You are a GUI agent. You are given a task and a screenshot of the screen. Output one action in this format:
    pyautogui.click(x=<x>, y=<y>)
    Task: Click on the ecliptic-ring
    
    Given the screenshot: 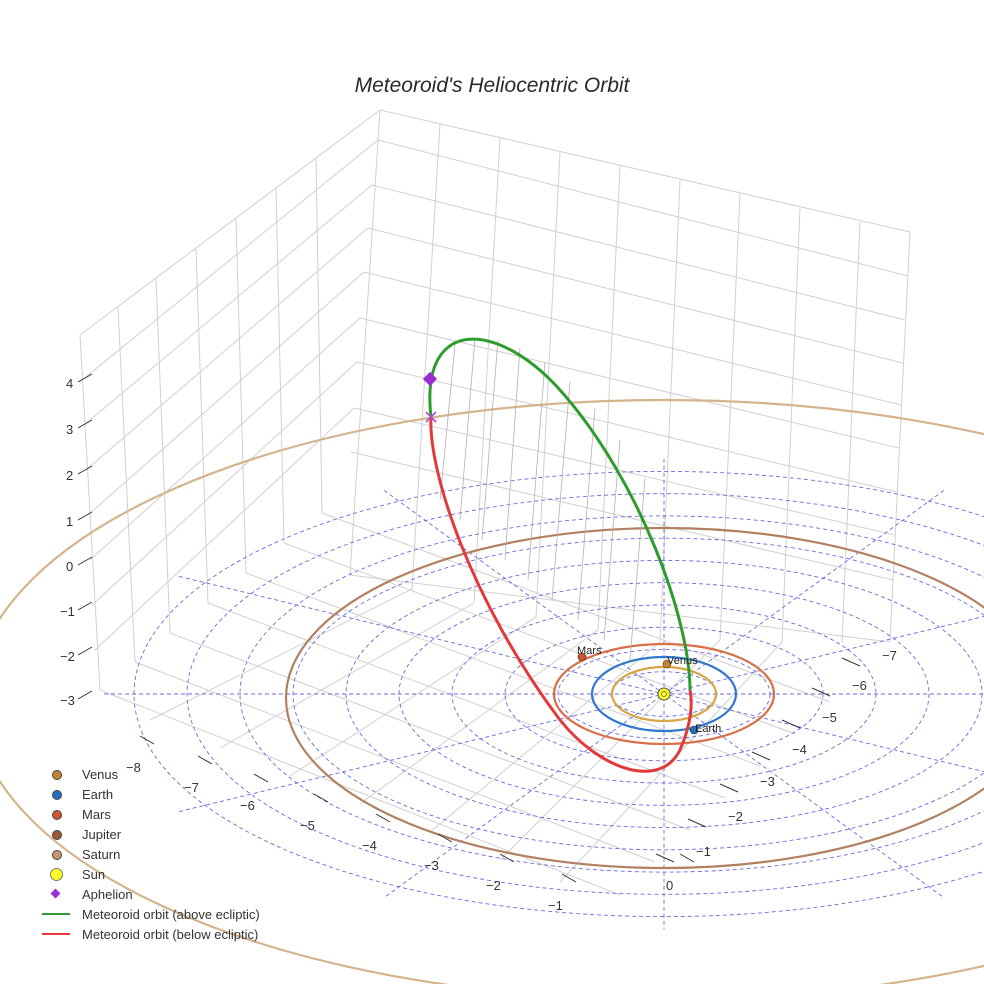 What is the action you would take?
    pyautogui.click(x=664, y=694)
    